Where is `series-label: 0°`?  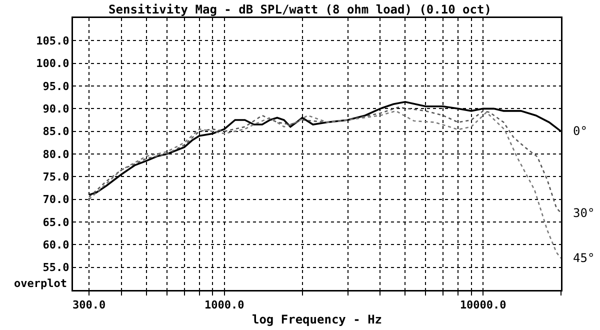 series-label: 0° is located at coordinates (580, 131).